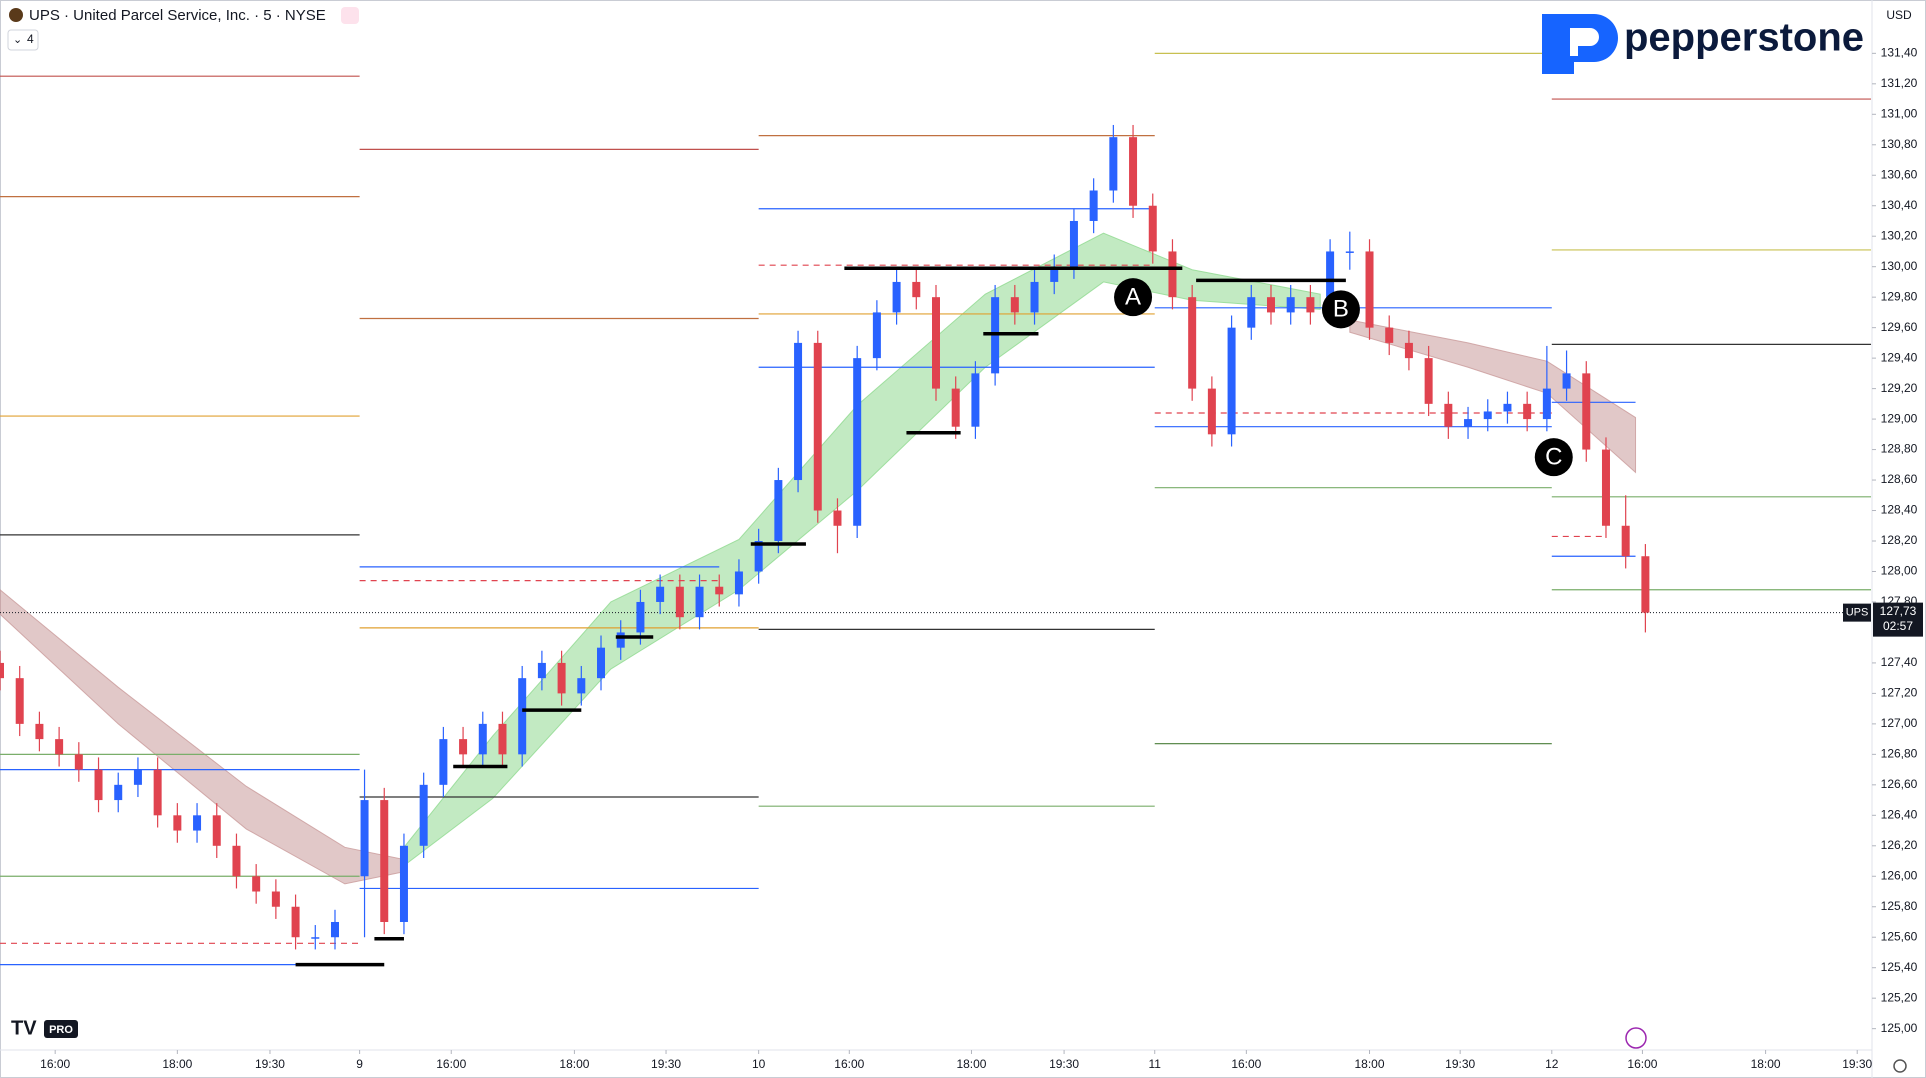  What do you see at coordinates (61, 1030) in the screenshot?
I see `badge: PRO` at bounding box center [61, 1030].